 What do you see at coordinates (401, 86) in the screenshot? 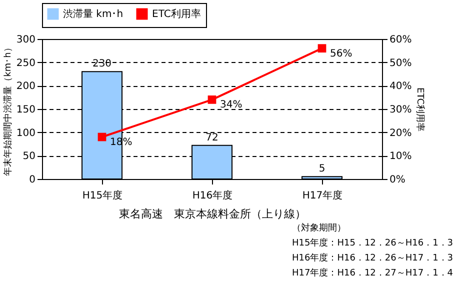
I see `y2-tick-label: 40%` at bounding box center [401, 86].